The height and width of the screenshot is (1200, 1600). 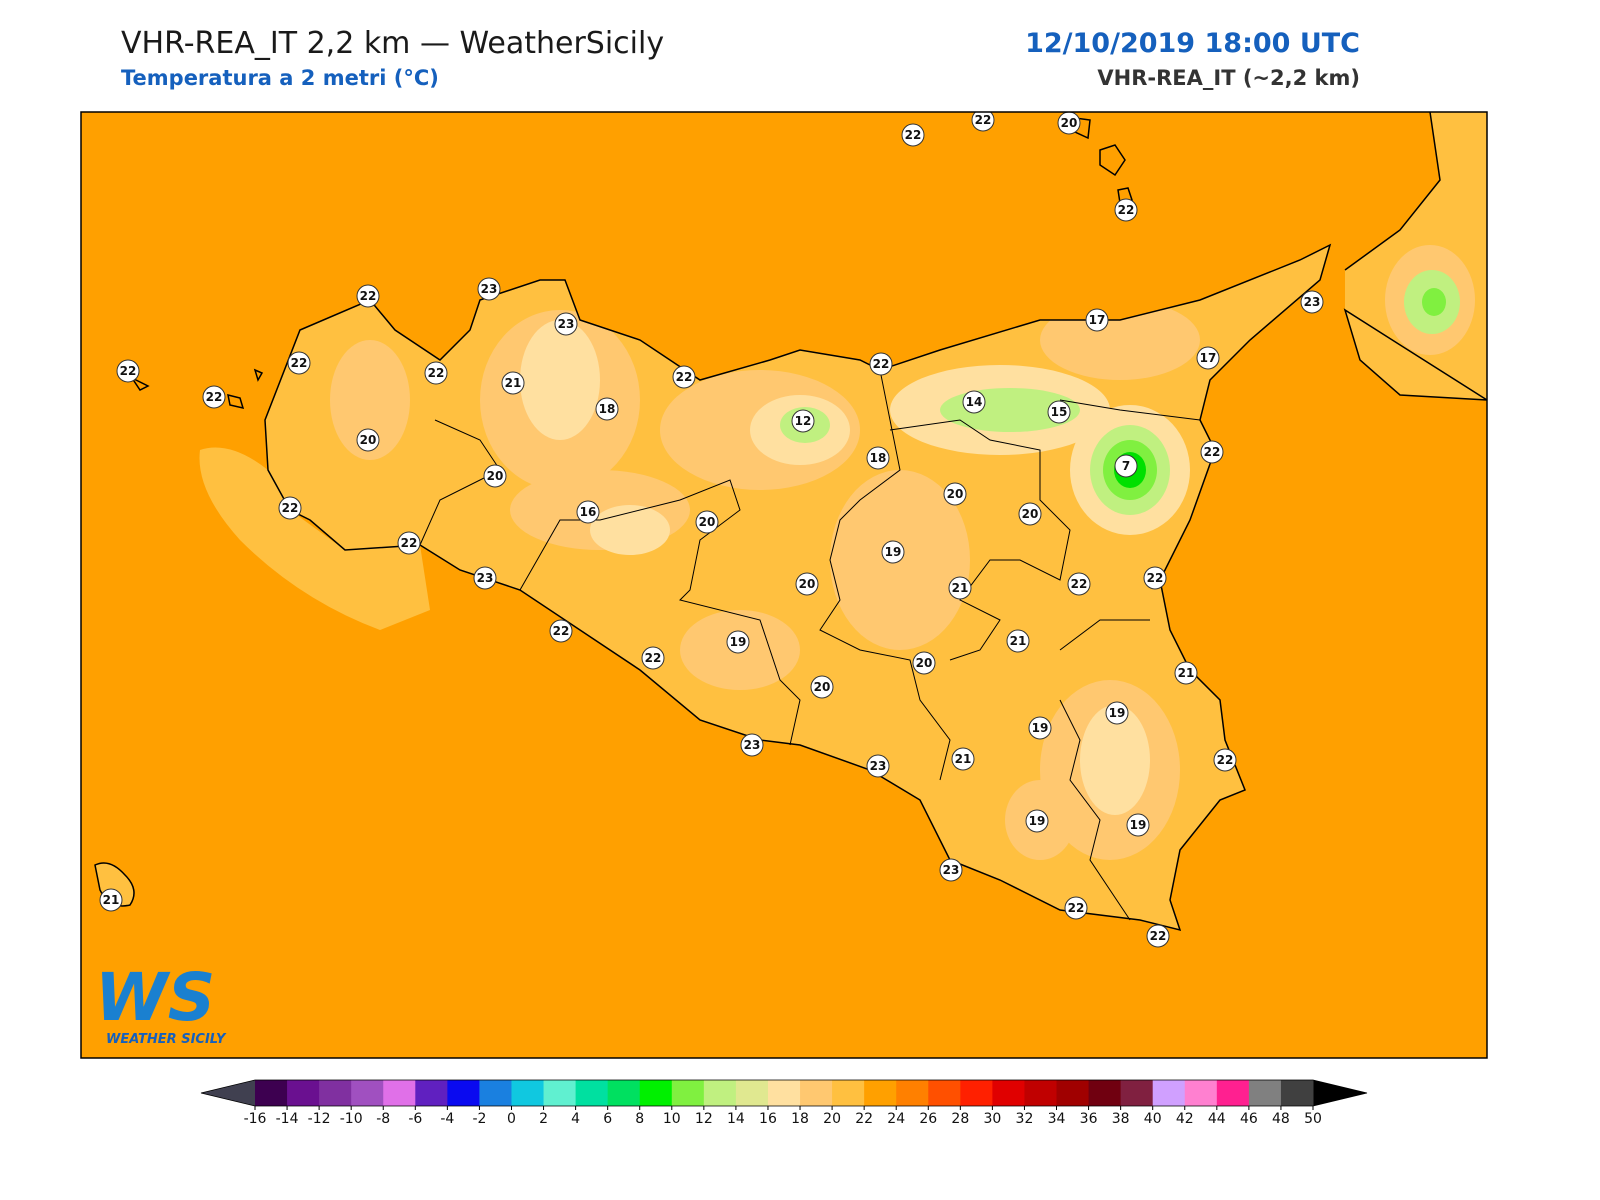 What do you see at coordinates (928, 1119) in the screenshot?
I see `colorbar-tick-label: 26` at bounding box center [928, 1119].